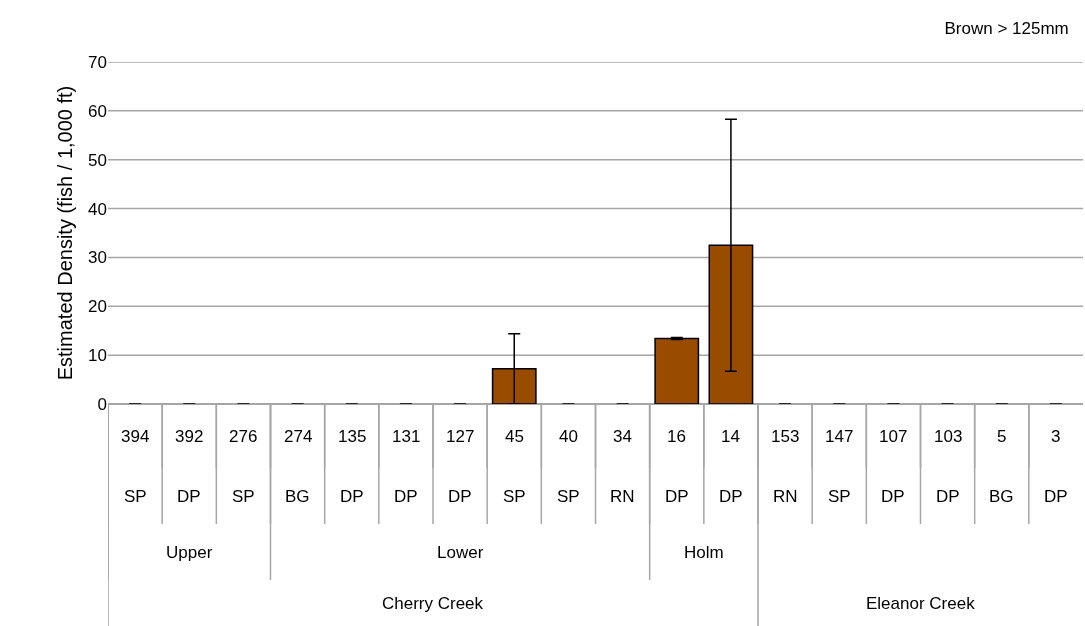 The image size is (1085, 626). What do you see at coordinates (948, 436) in the screenshot?
I see `x-tick-label: 103` at bounding box center [948, 436].